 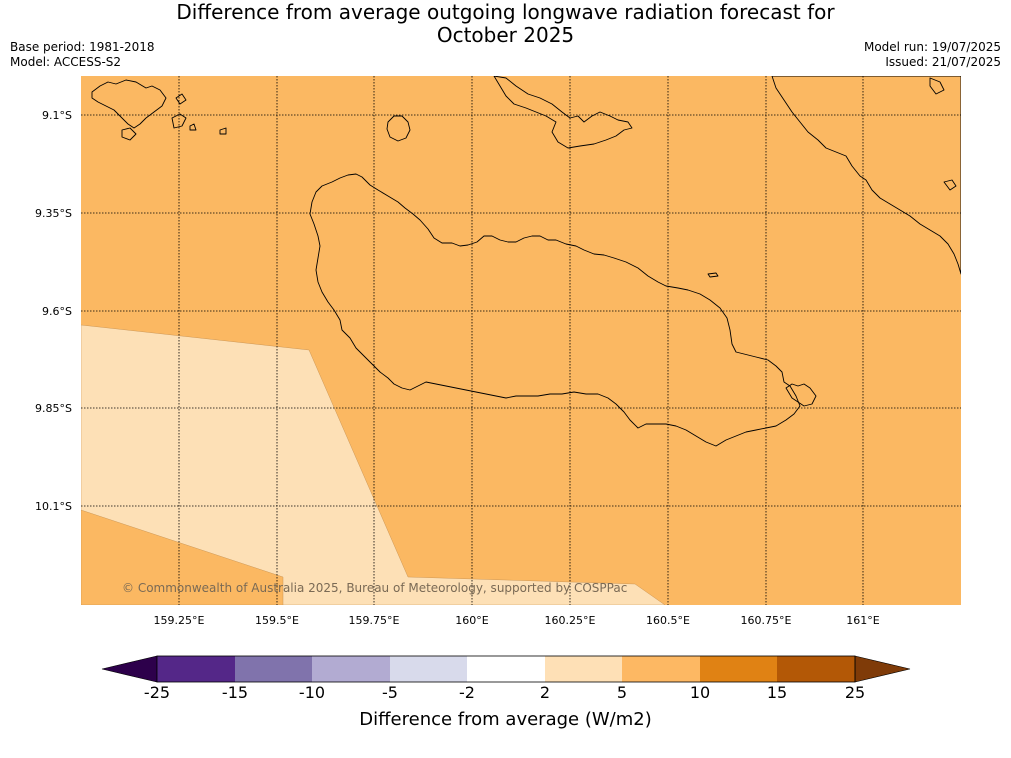 What do you see at coordinates (866, 175) in the screenshot?
I see `coastline-malaita` at bounding box center [866, 175].